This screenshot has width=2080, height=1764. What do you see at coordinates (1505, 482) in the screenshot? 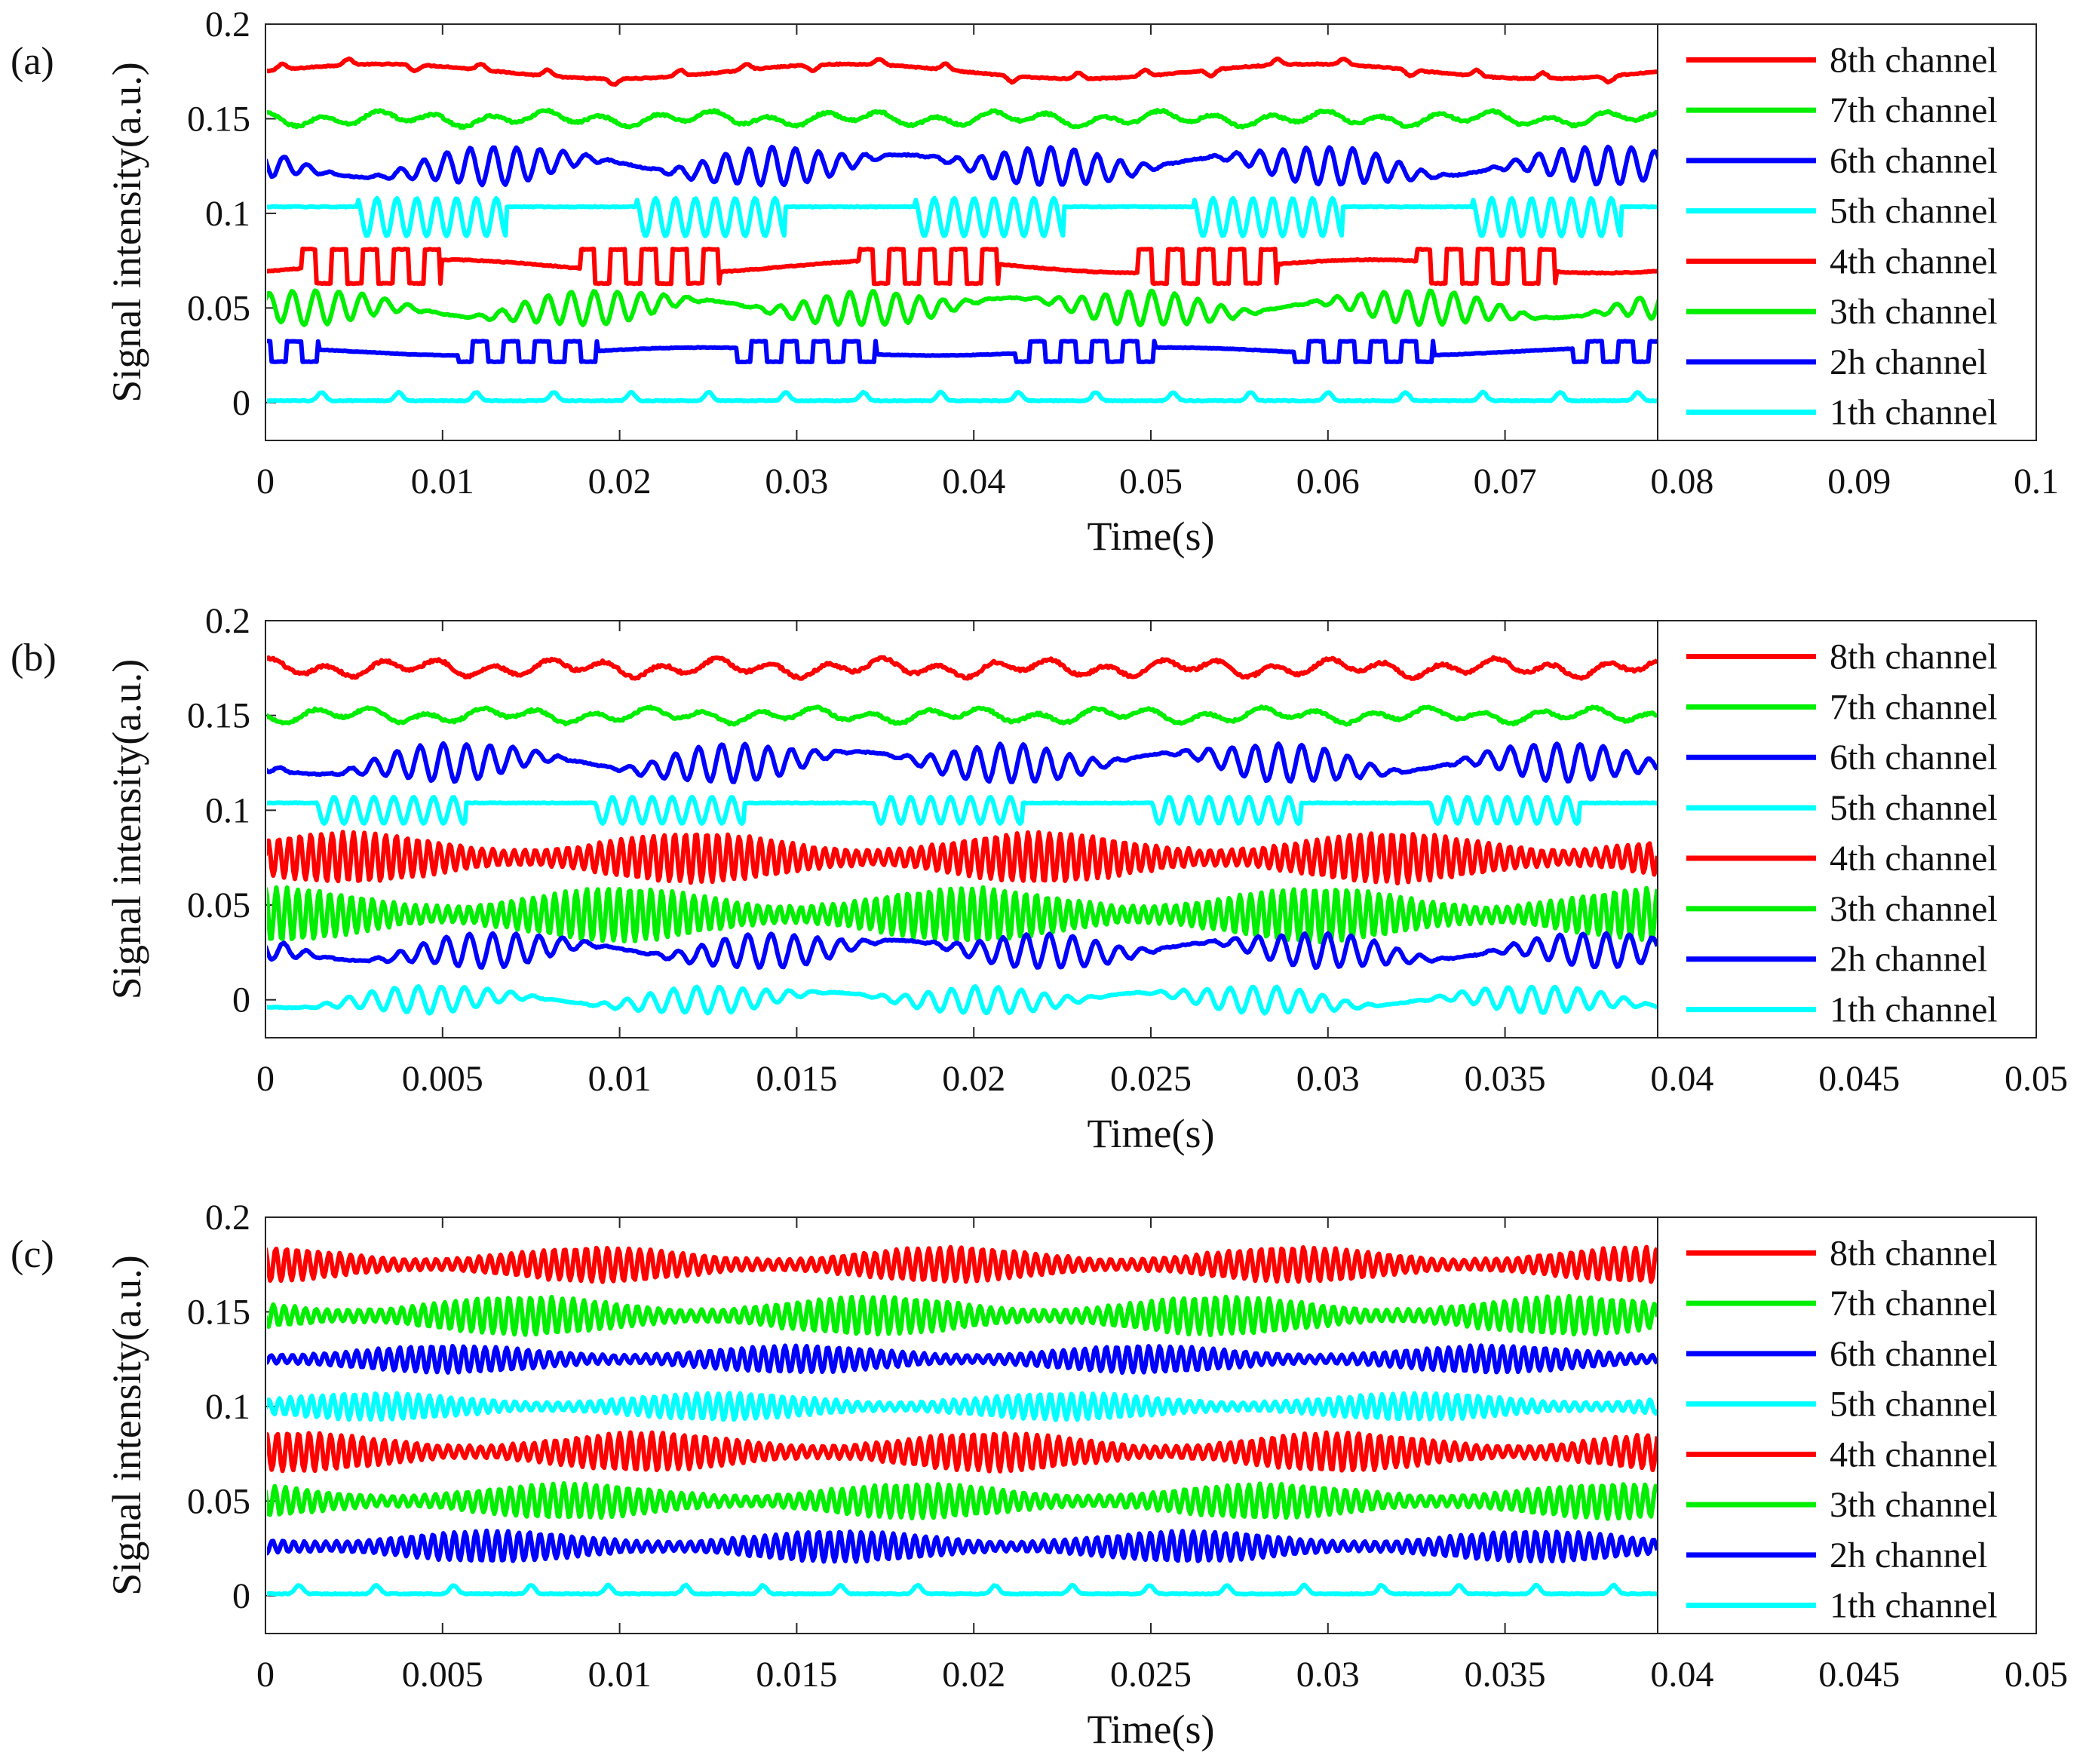
I see `x-tick-label: 0.07` at bounding box center [1505, 482].